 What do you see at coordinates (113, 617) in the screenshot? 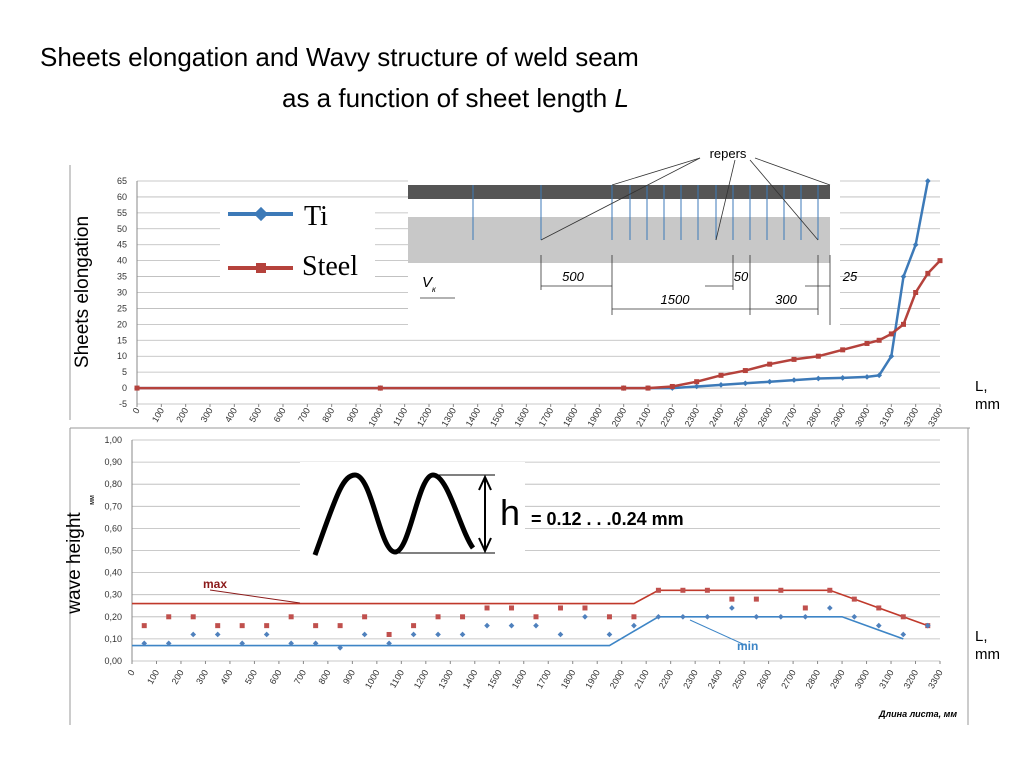
I see `y-tick-label: 0,20` at bounding box center [113, 617].